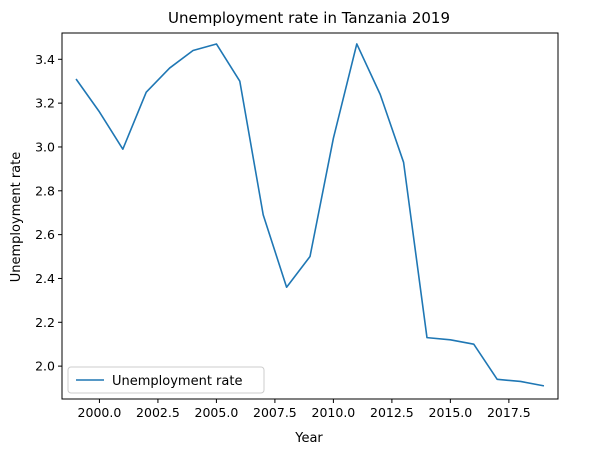  I want to click on y-tick-label: 2.2, so click(45, 322).